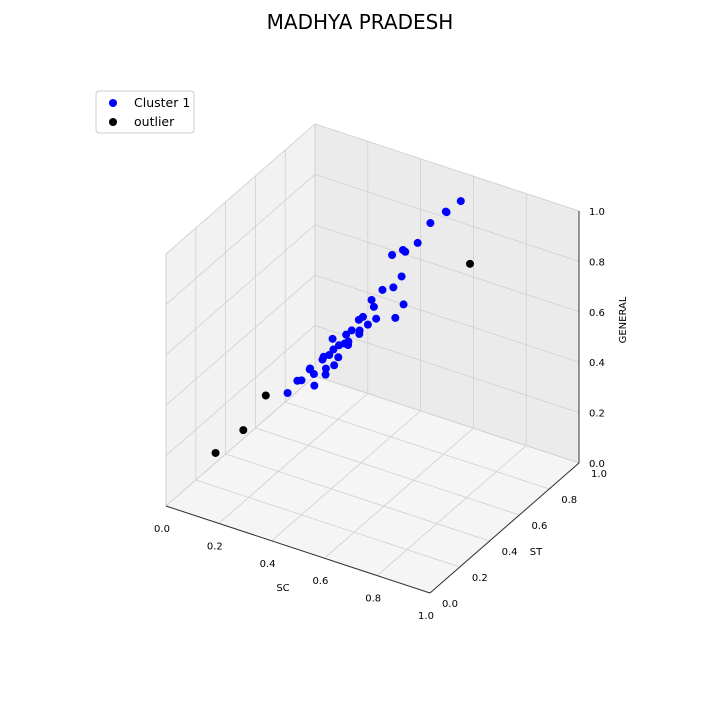  Describe the element at coordinates (536, 552) in the screenshot. I see `y-axis-label: ST` at that location.